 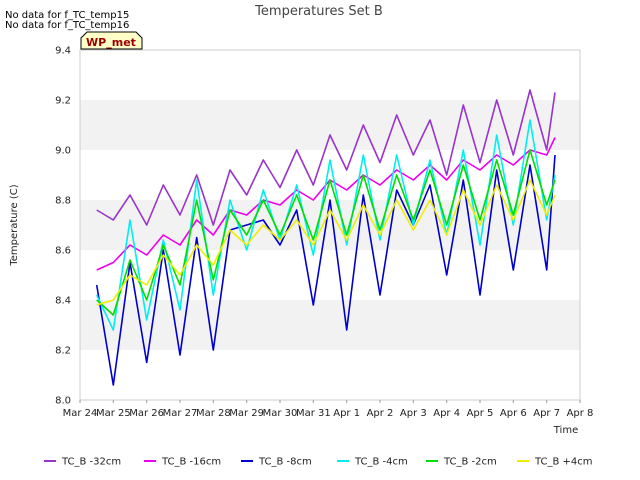 I want to click on x-tick-label: Apr 7, so click(x=546, y=413).